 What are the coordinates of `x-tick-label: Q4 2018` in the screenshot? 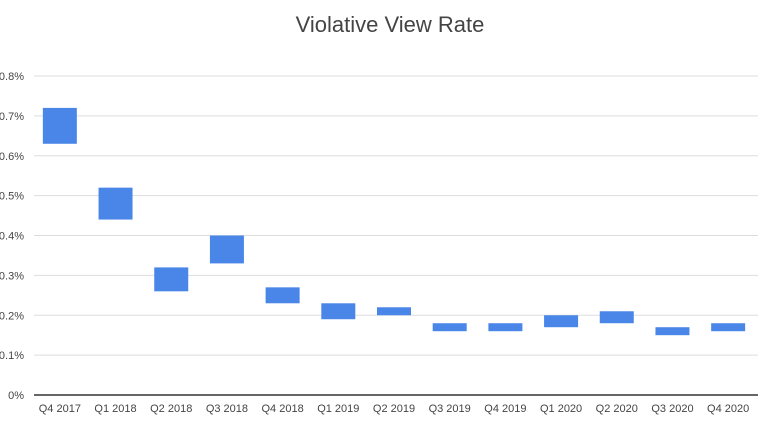 It's located at (283, 409).